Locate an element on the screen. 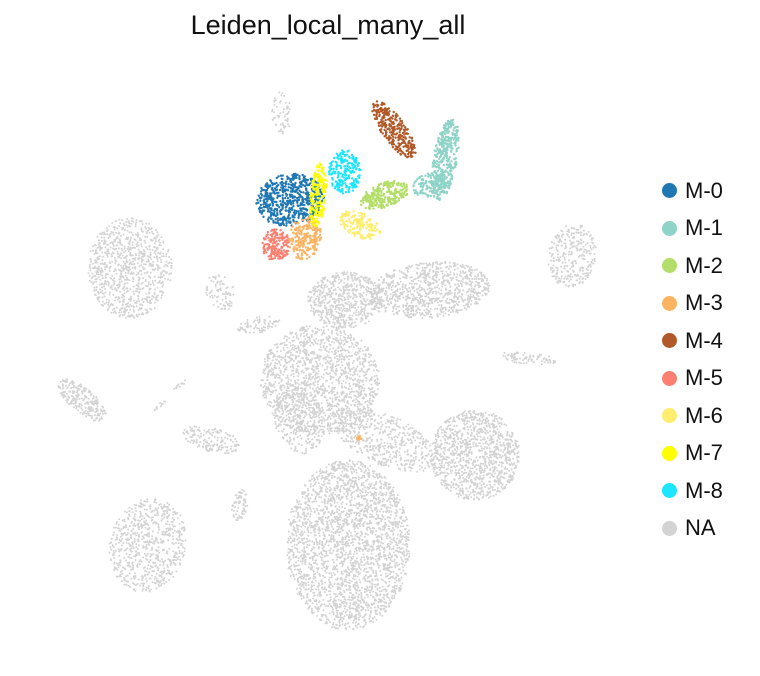 This screenshot has width=760, height=676. legend-item-m-0: M-0 is located at coordinates (692, 191).